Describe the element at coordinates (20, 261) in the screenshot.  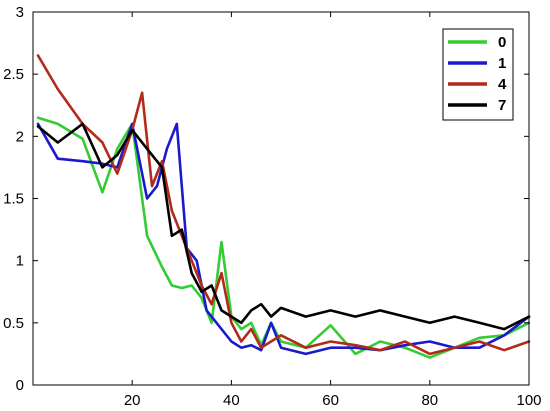
I see `y-tick-label: 1` at that location.